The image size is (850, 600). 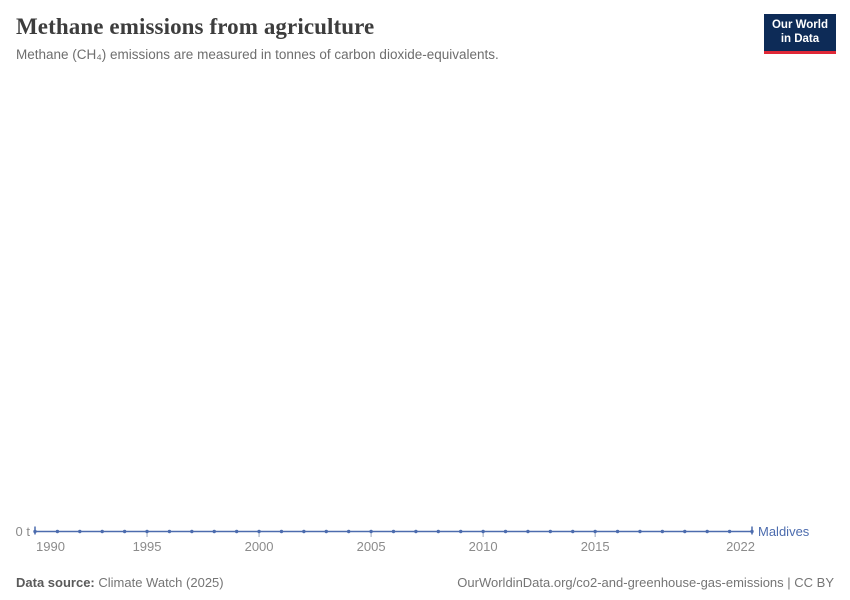 I want to click on owid-logo-line1: Our World, so click(x=799, y=25).